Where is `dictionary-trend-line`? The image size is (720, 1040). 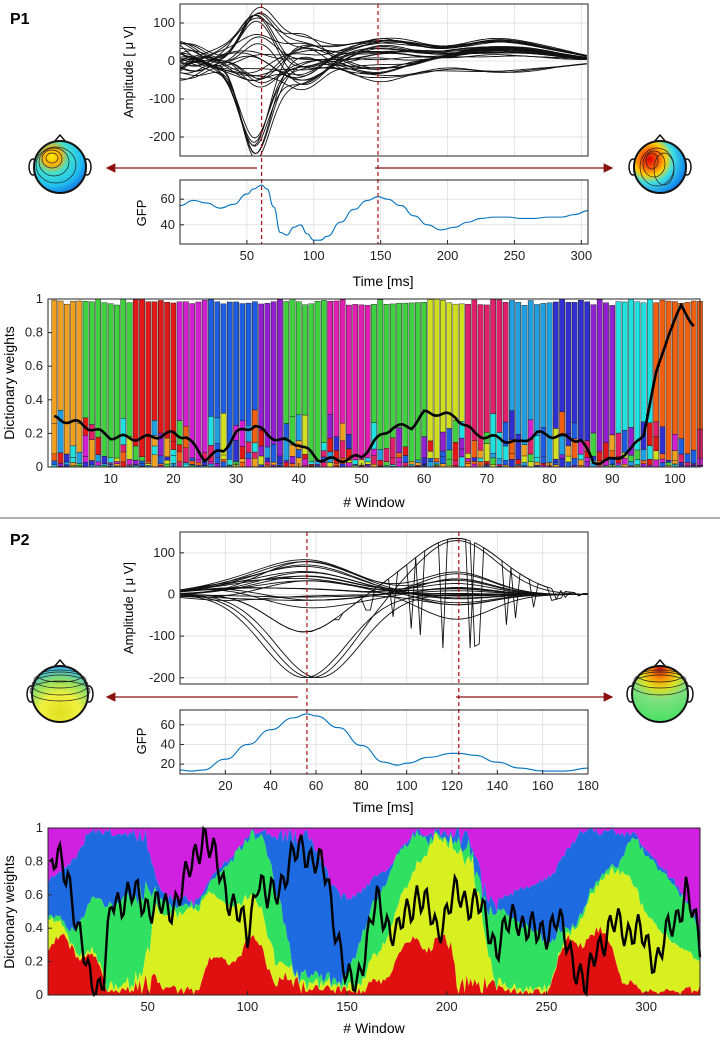 dictionary-trend-line is located at coordinates (374, 384).